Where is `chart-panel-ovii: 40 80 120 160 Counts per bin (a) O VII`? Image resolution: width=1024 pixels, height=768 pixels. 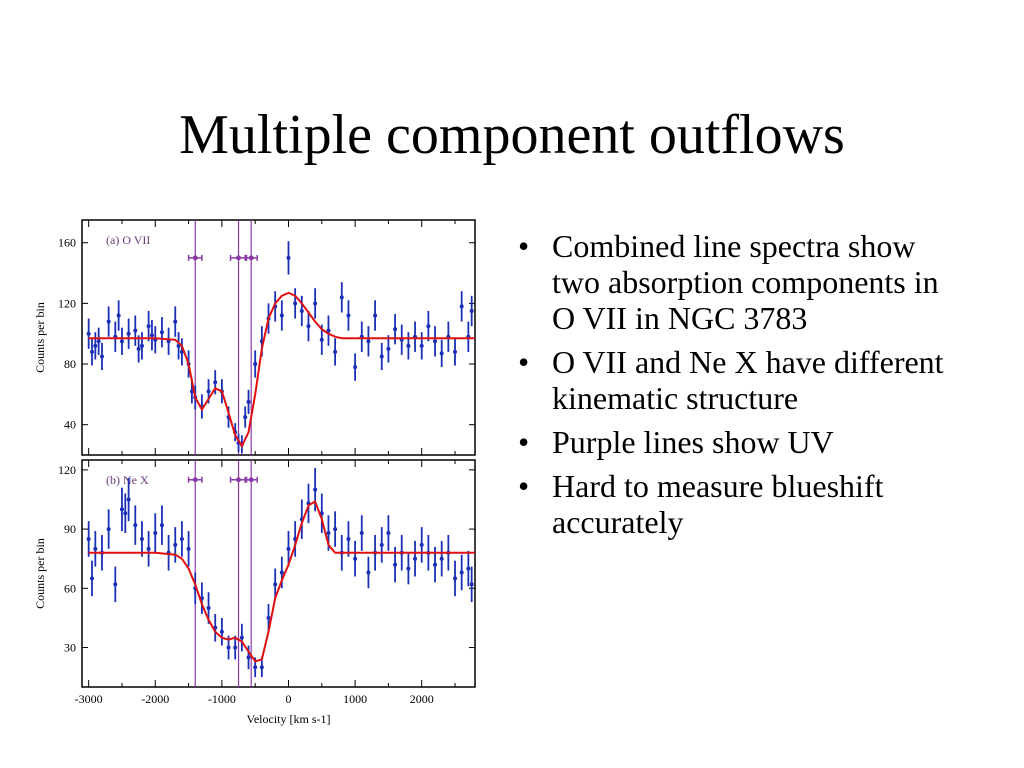
chart-panel-ovii: 40 80 120 160 Counts per bin (a) O VII is located at coordinates (254, 337).